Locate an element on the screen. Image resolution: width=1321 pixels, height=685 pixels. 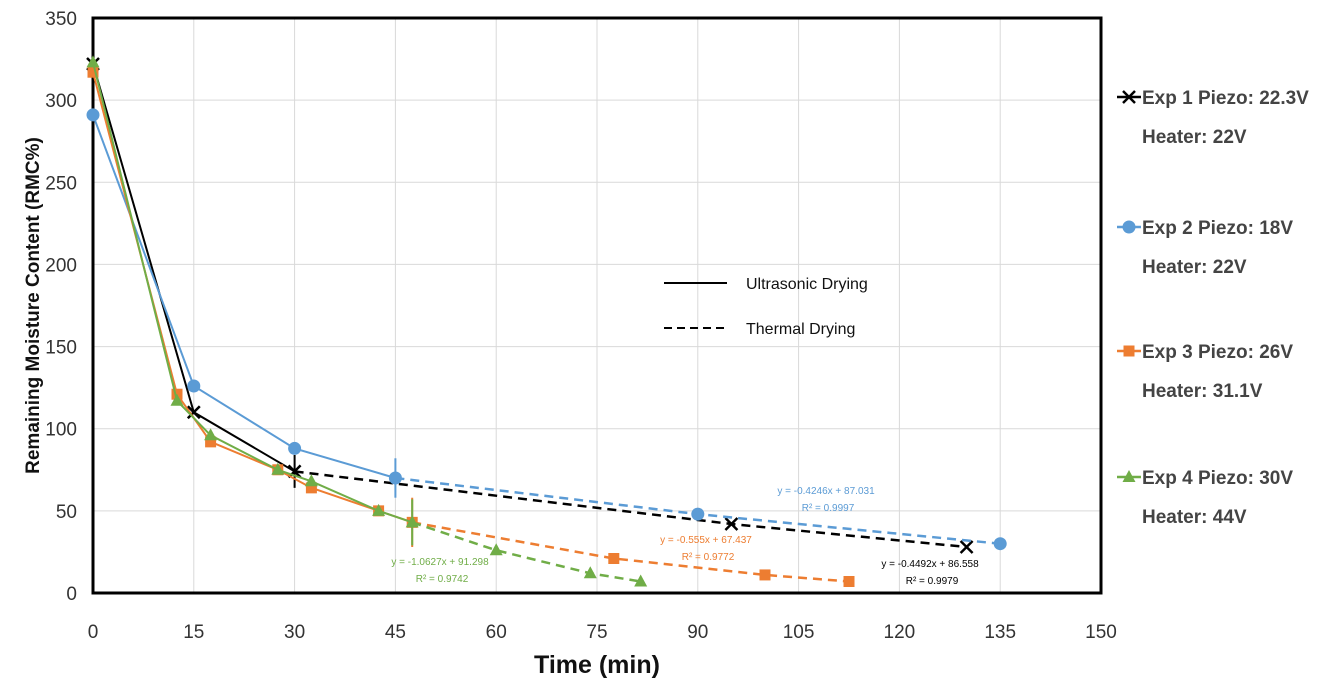
y-tick-label: 0 is located at coordinates (71, 594).